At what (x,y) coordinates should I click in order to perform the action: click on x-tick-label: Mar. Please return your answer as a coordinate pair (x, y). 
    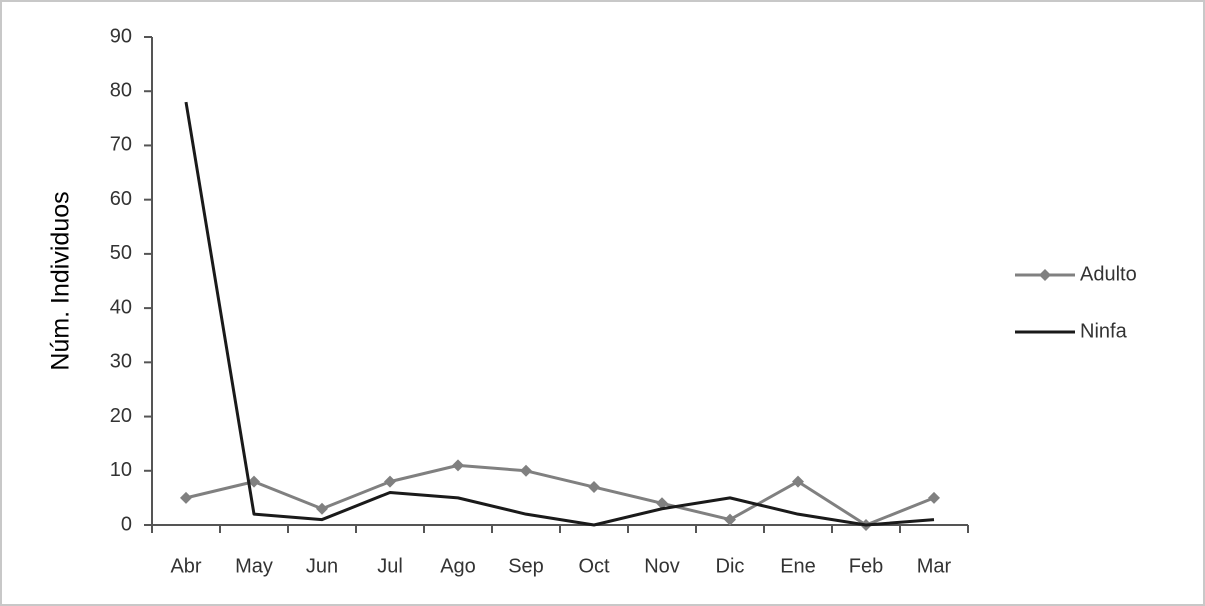
    Looking at the image, I should click on (934, 566).